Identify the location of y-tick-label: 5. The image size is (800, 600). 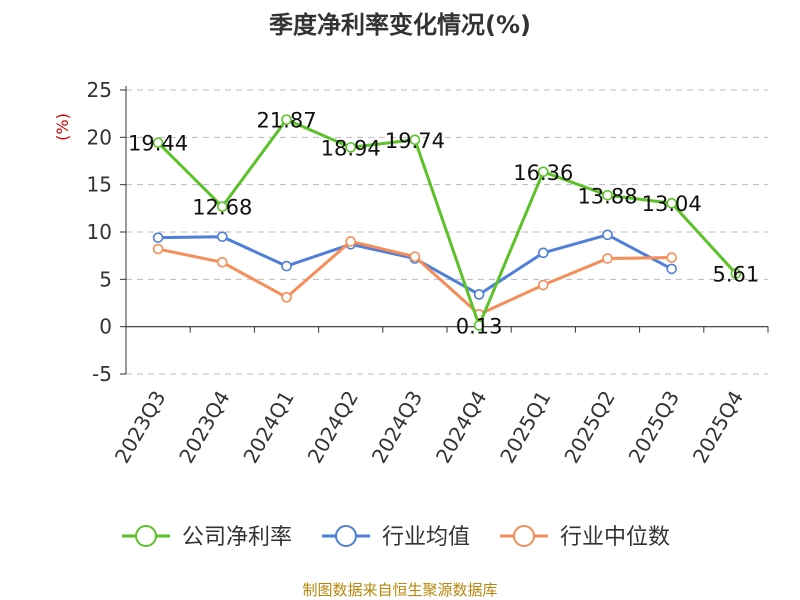
(105, 279).